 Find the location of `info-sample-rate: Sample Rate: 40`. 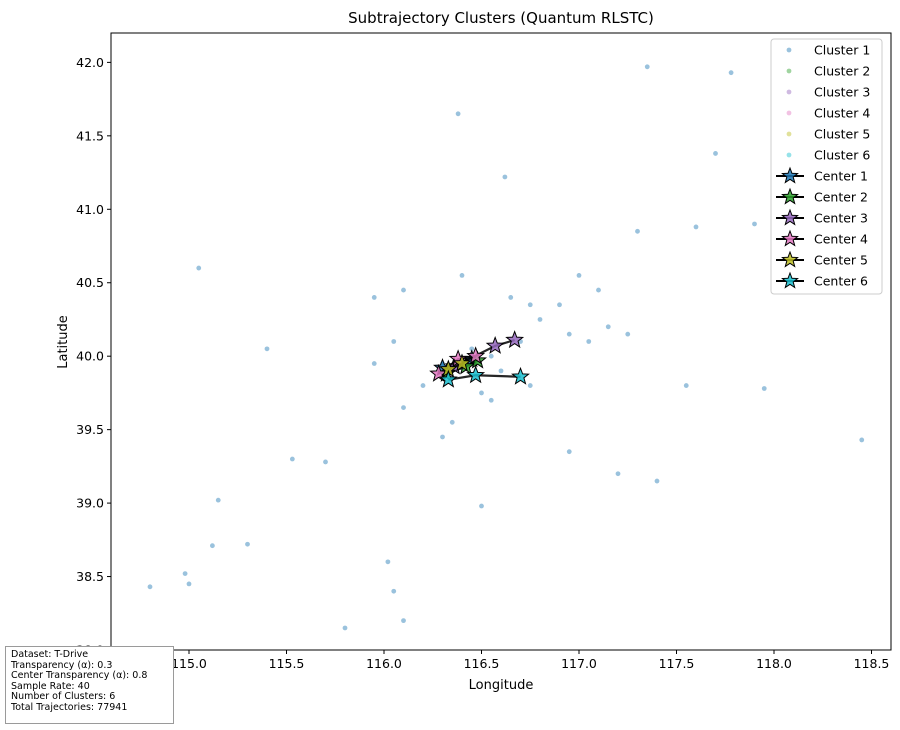

info-sample-rate: Sample Rate: 40 is located at coordinates (50, 686).